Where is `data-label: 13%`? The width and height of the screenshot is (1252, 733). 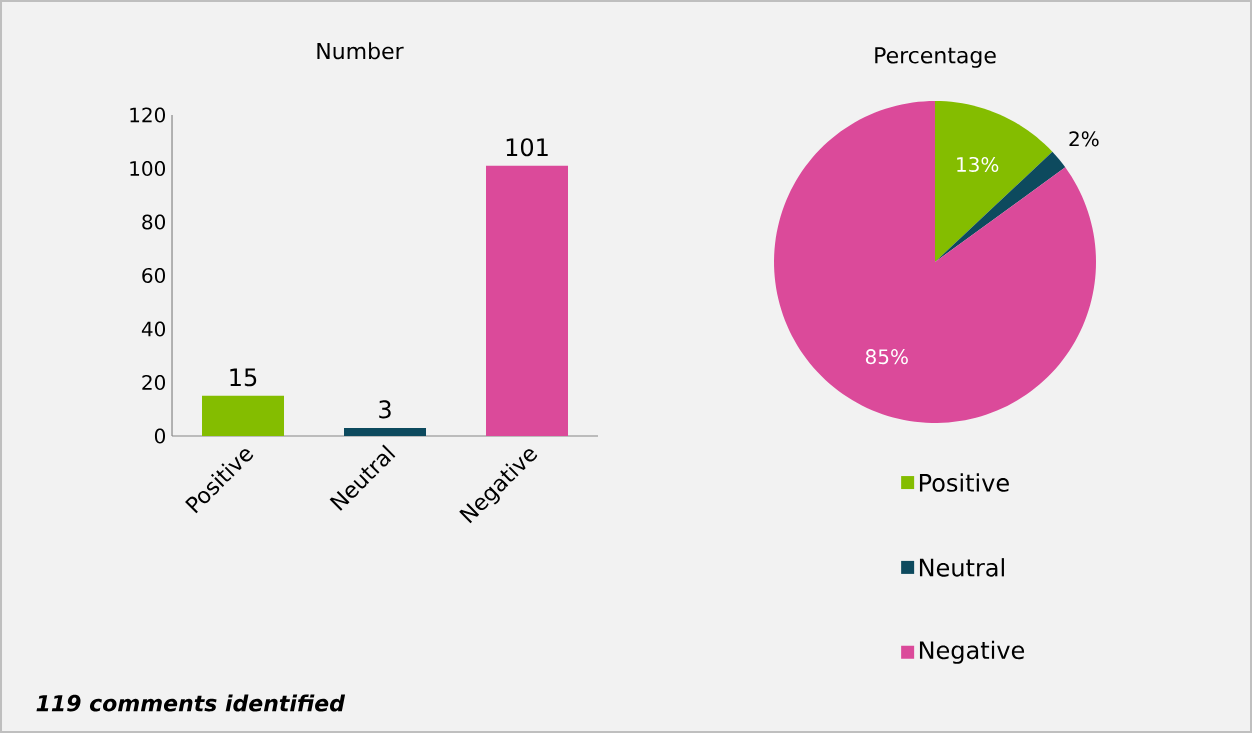
data-label: 13% is located at coordinates (978, 164).